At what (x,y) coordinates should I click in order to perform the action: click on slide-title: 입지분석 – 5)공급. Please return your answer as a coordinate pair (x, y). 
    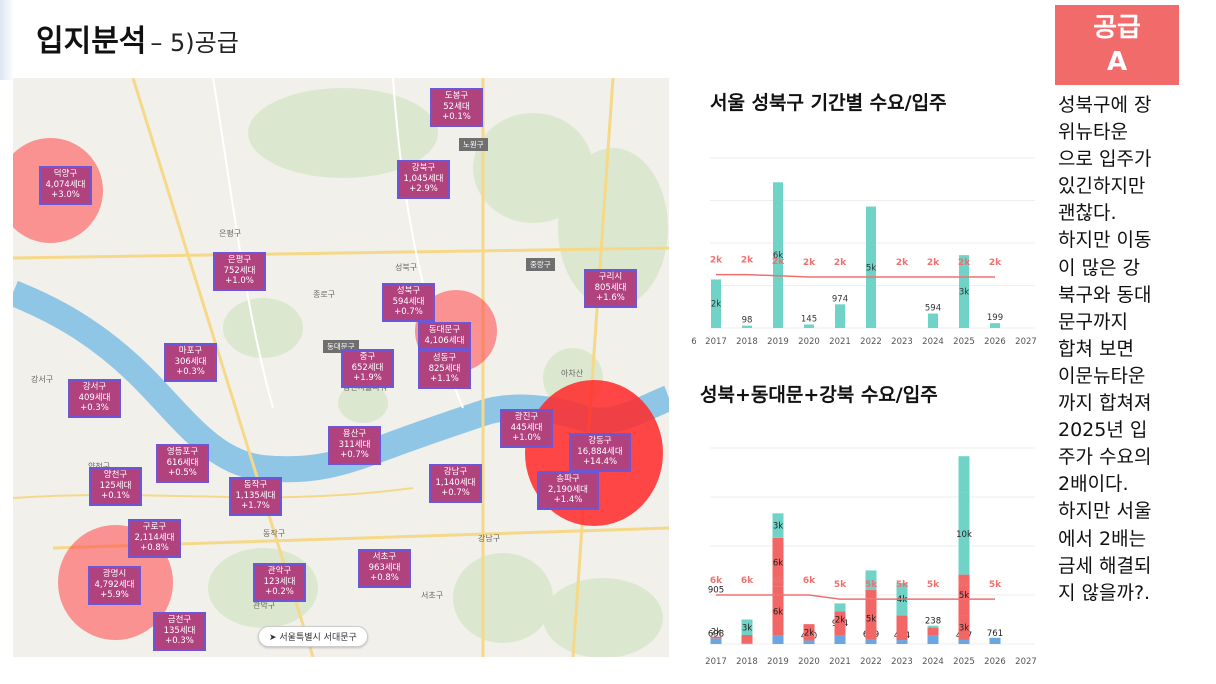
    Looking at the image, I should click on (137, 38).